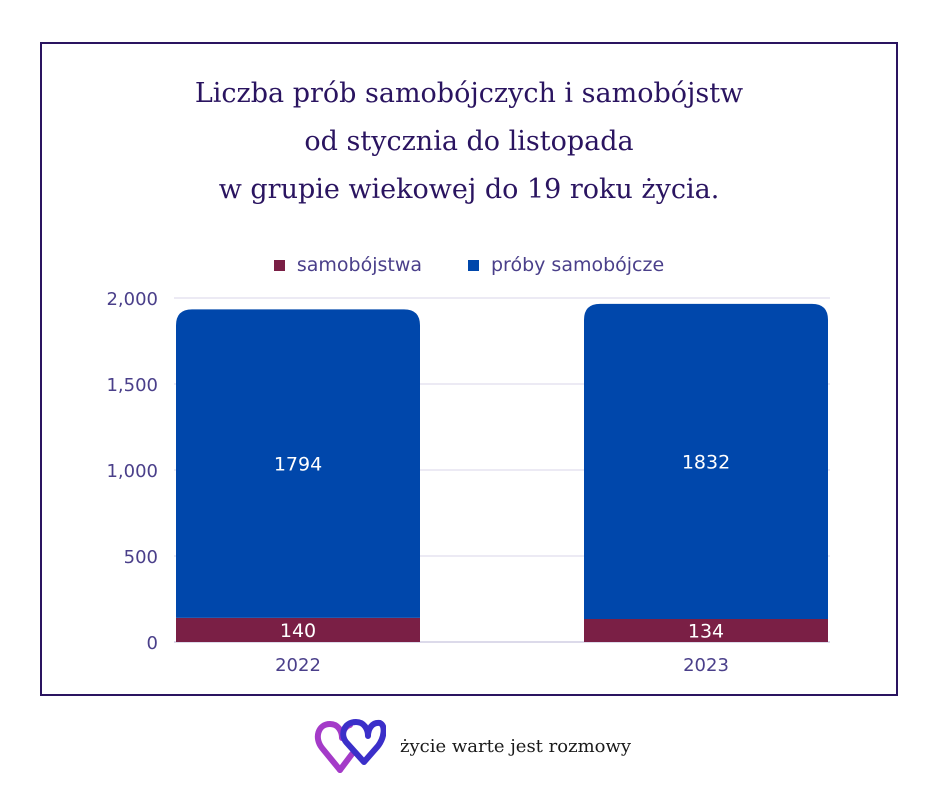 The width and height of the screenshot is (940, 788). Describe the element at coordinates (152, 643) in the screenshot. I see `y-tick-label-0: 0` at that location.